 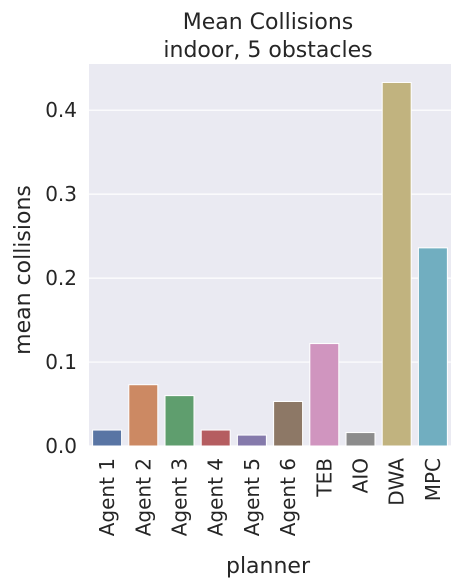 What do you see at coordinates (143, 497) in the screenshot?
I see `x-tick-label: Agent 2` at bounding box center [143, 497].